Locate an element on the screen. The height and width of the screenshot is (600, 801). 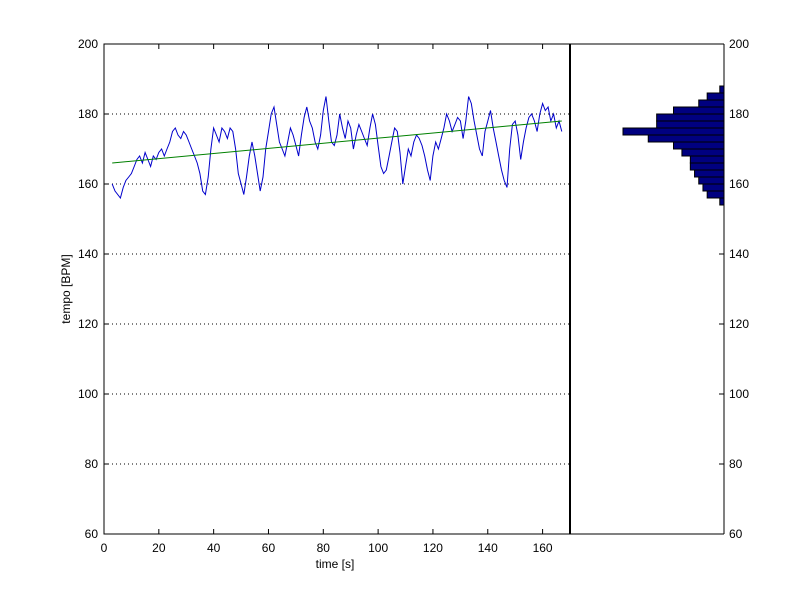
x-tick-label: 100 is located at coordinates (378, 548).